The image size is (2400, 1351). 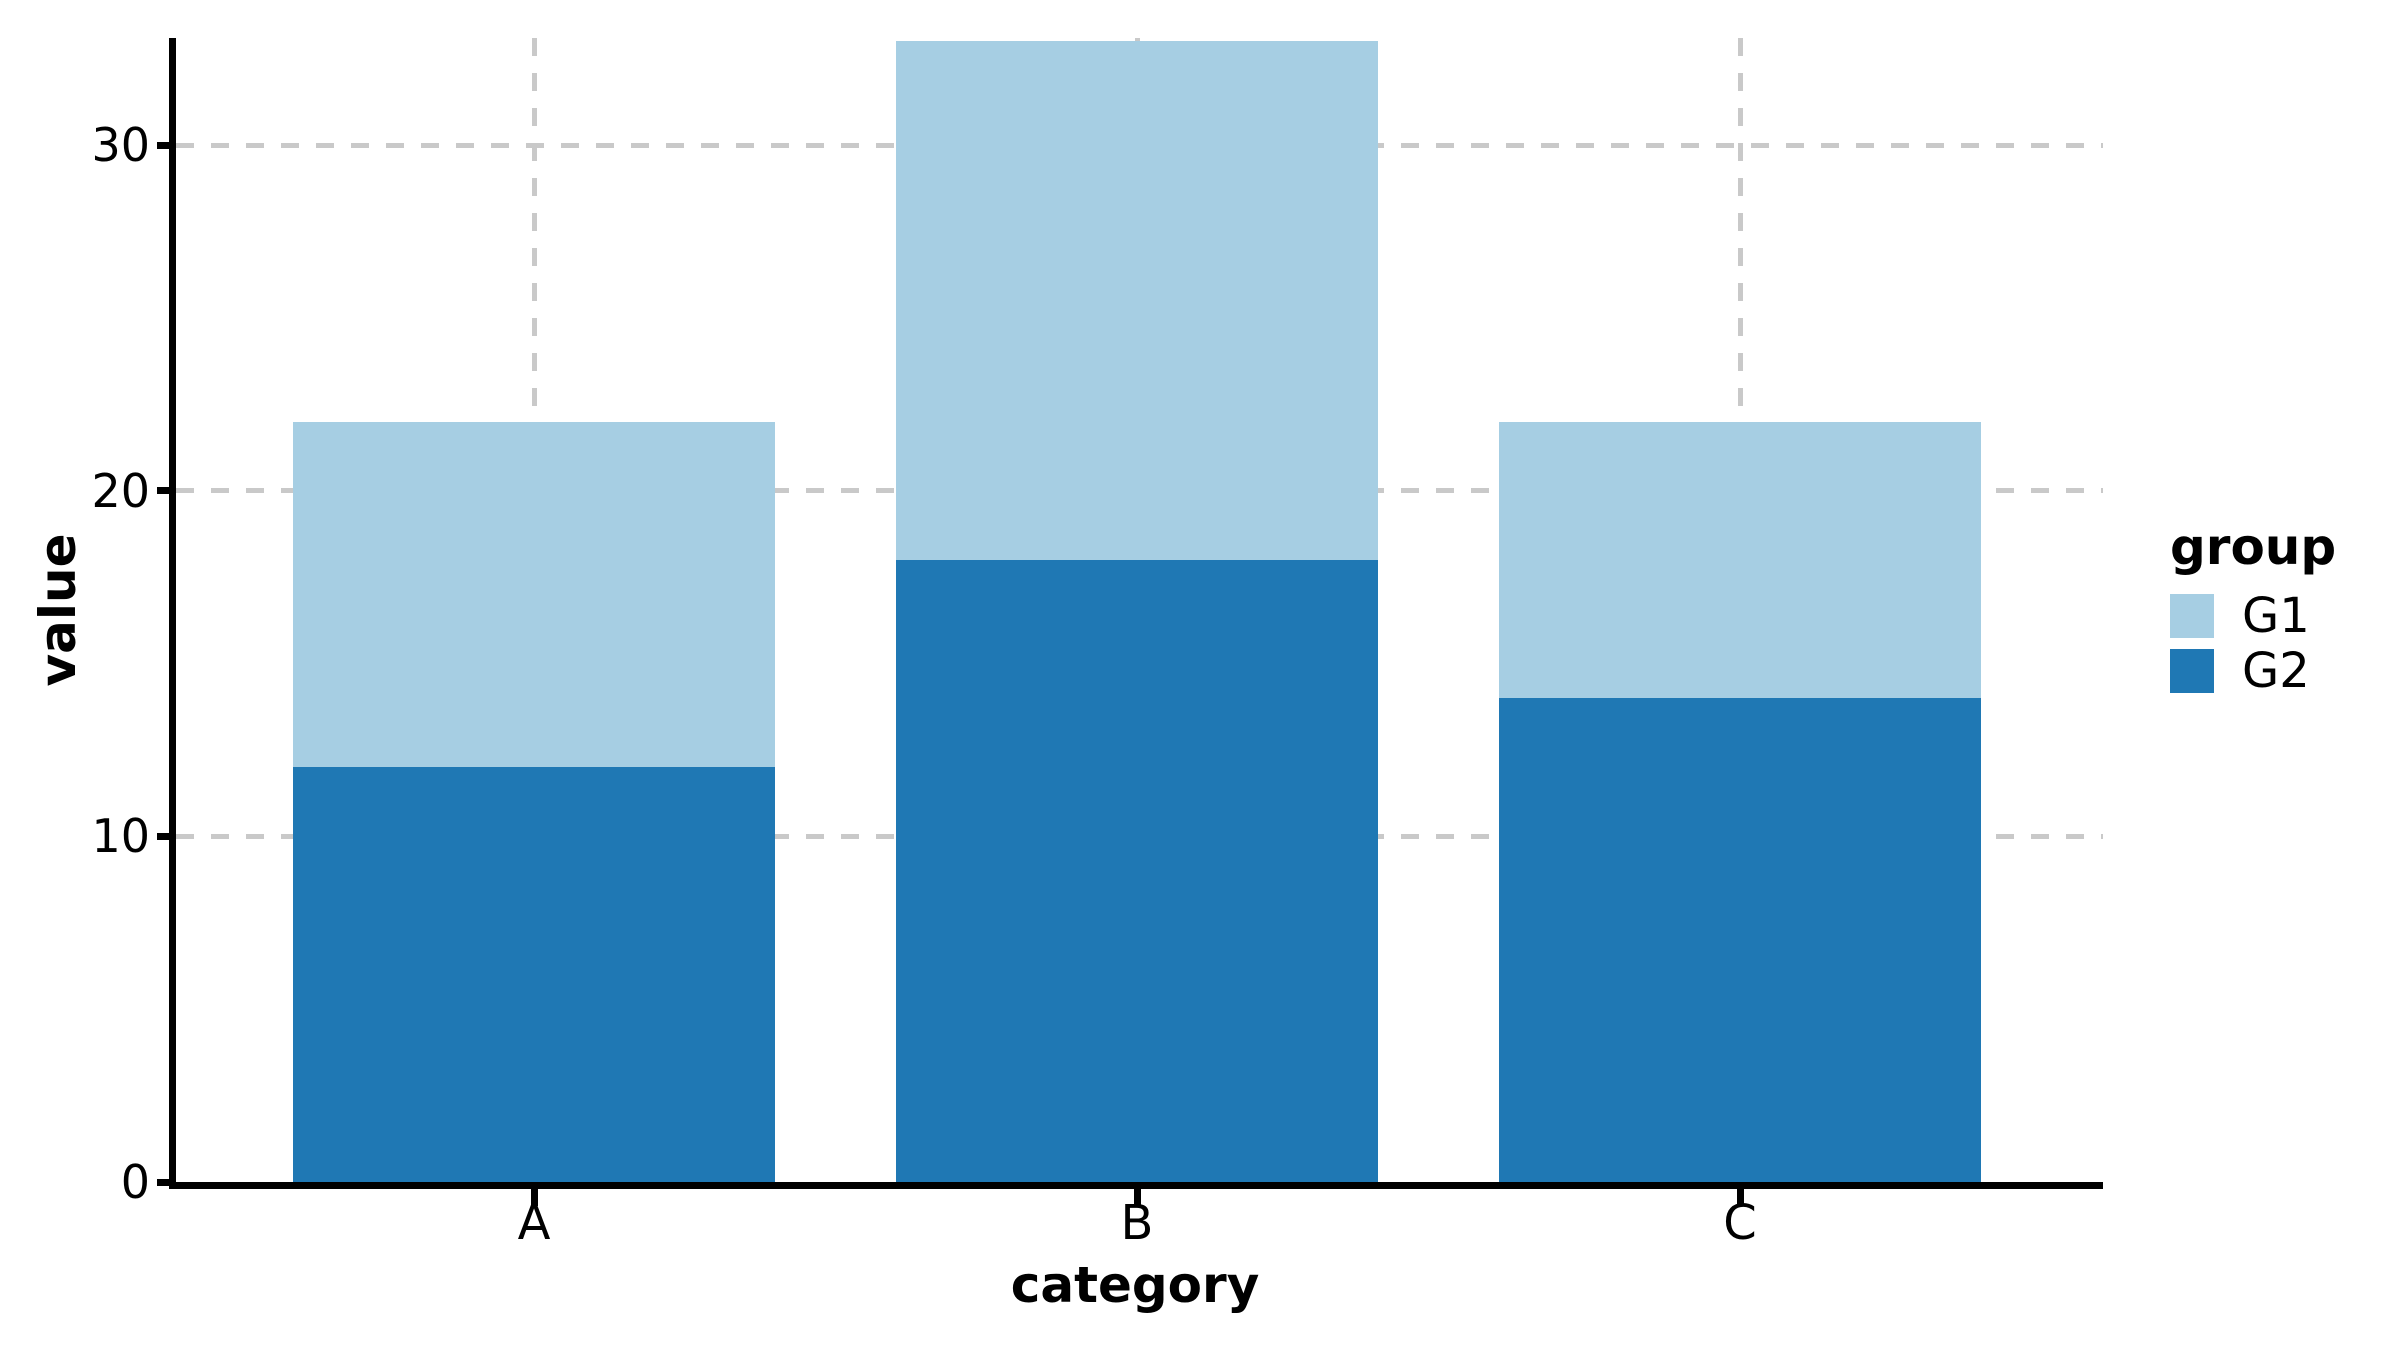 What do you see at coordinates (1135, 1285) in the screenshot?
I see `x-axis-title: category` at bounding box center [1135, 1285].